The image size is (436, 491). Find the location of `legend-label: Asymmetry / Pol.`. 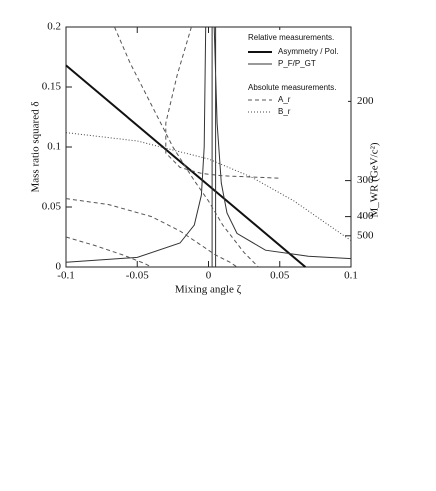

legend-label: Asymmetry / Pol. is located at coordinates (308, 51).